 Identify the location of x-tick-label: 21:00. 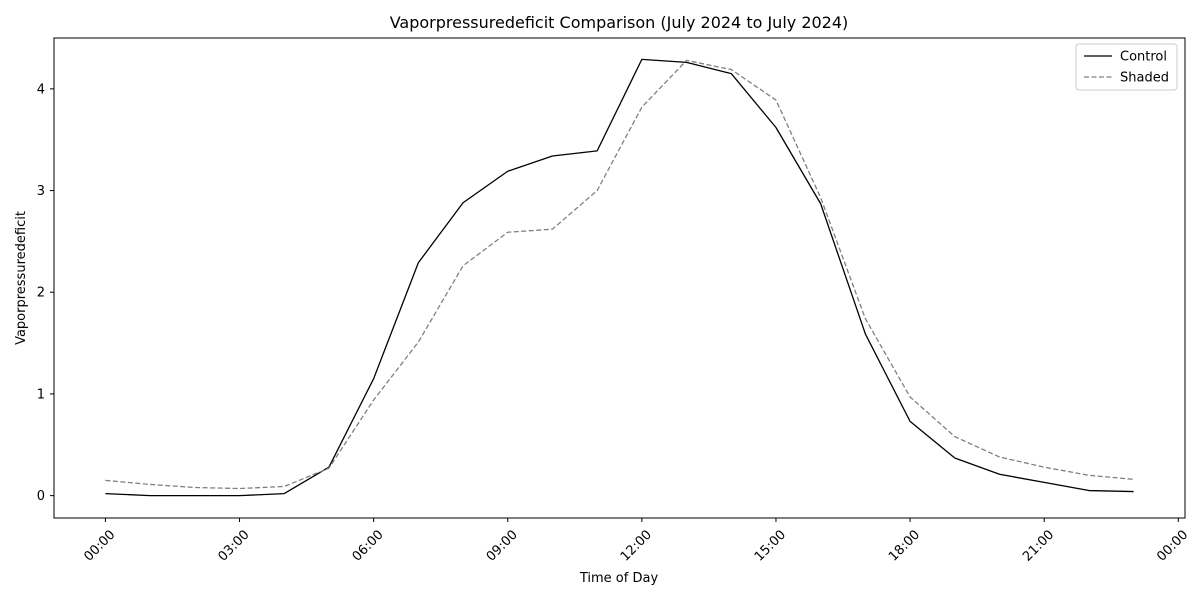
(1038, 545).